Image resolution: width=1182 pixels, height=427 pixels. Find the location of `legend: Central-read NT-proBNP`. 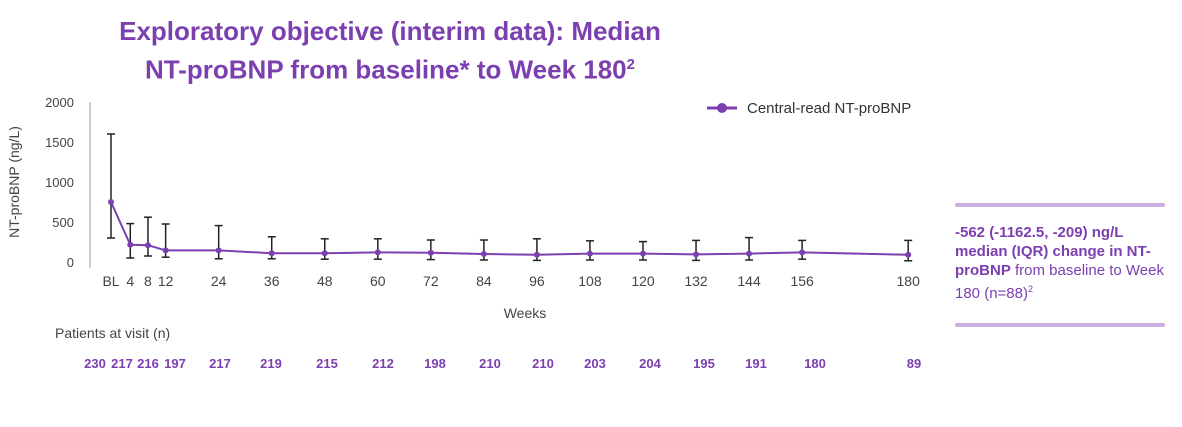

legend: Central-read NT-proBNP is located at coordinates (809, 108).